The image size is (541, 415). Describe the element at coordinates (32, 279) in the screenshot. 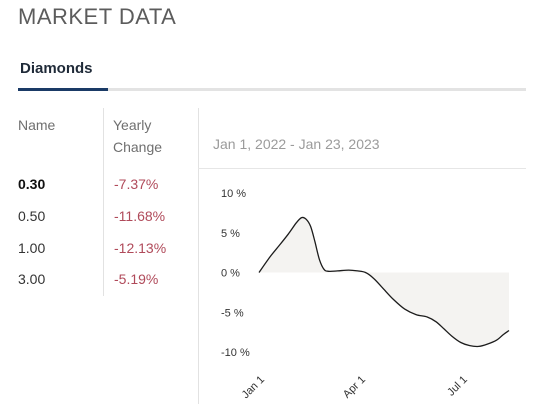

I see `table-row-name: 3.00` at that location.